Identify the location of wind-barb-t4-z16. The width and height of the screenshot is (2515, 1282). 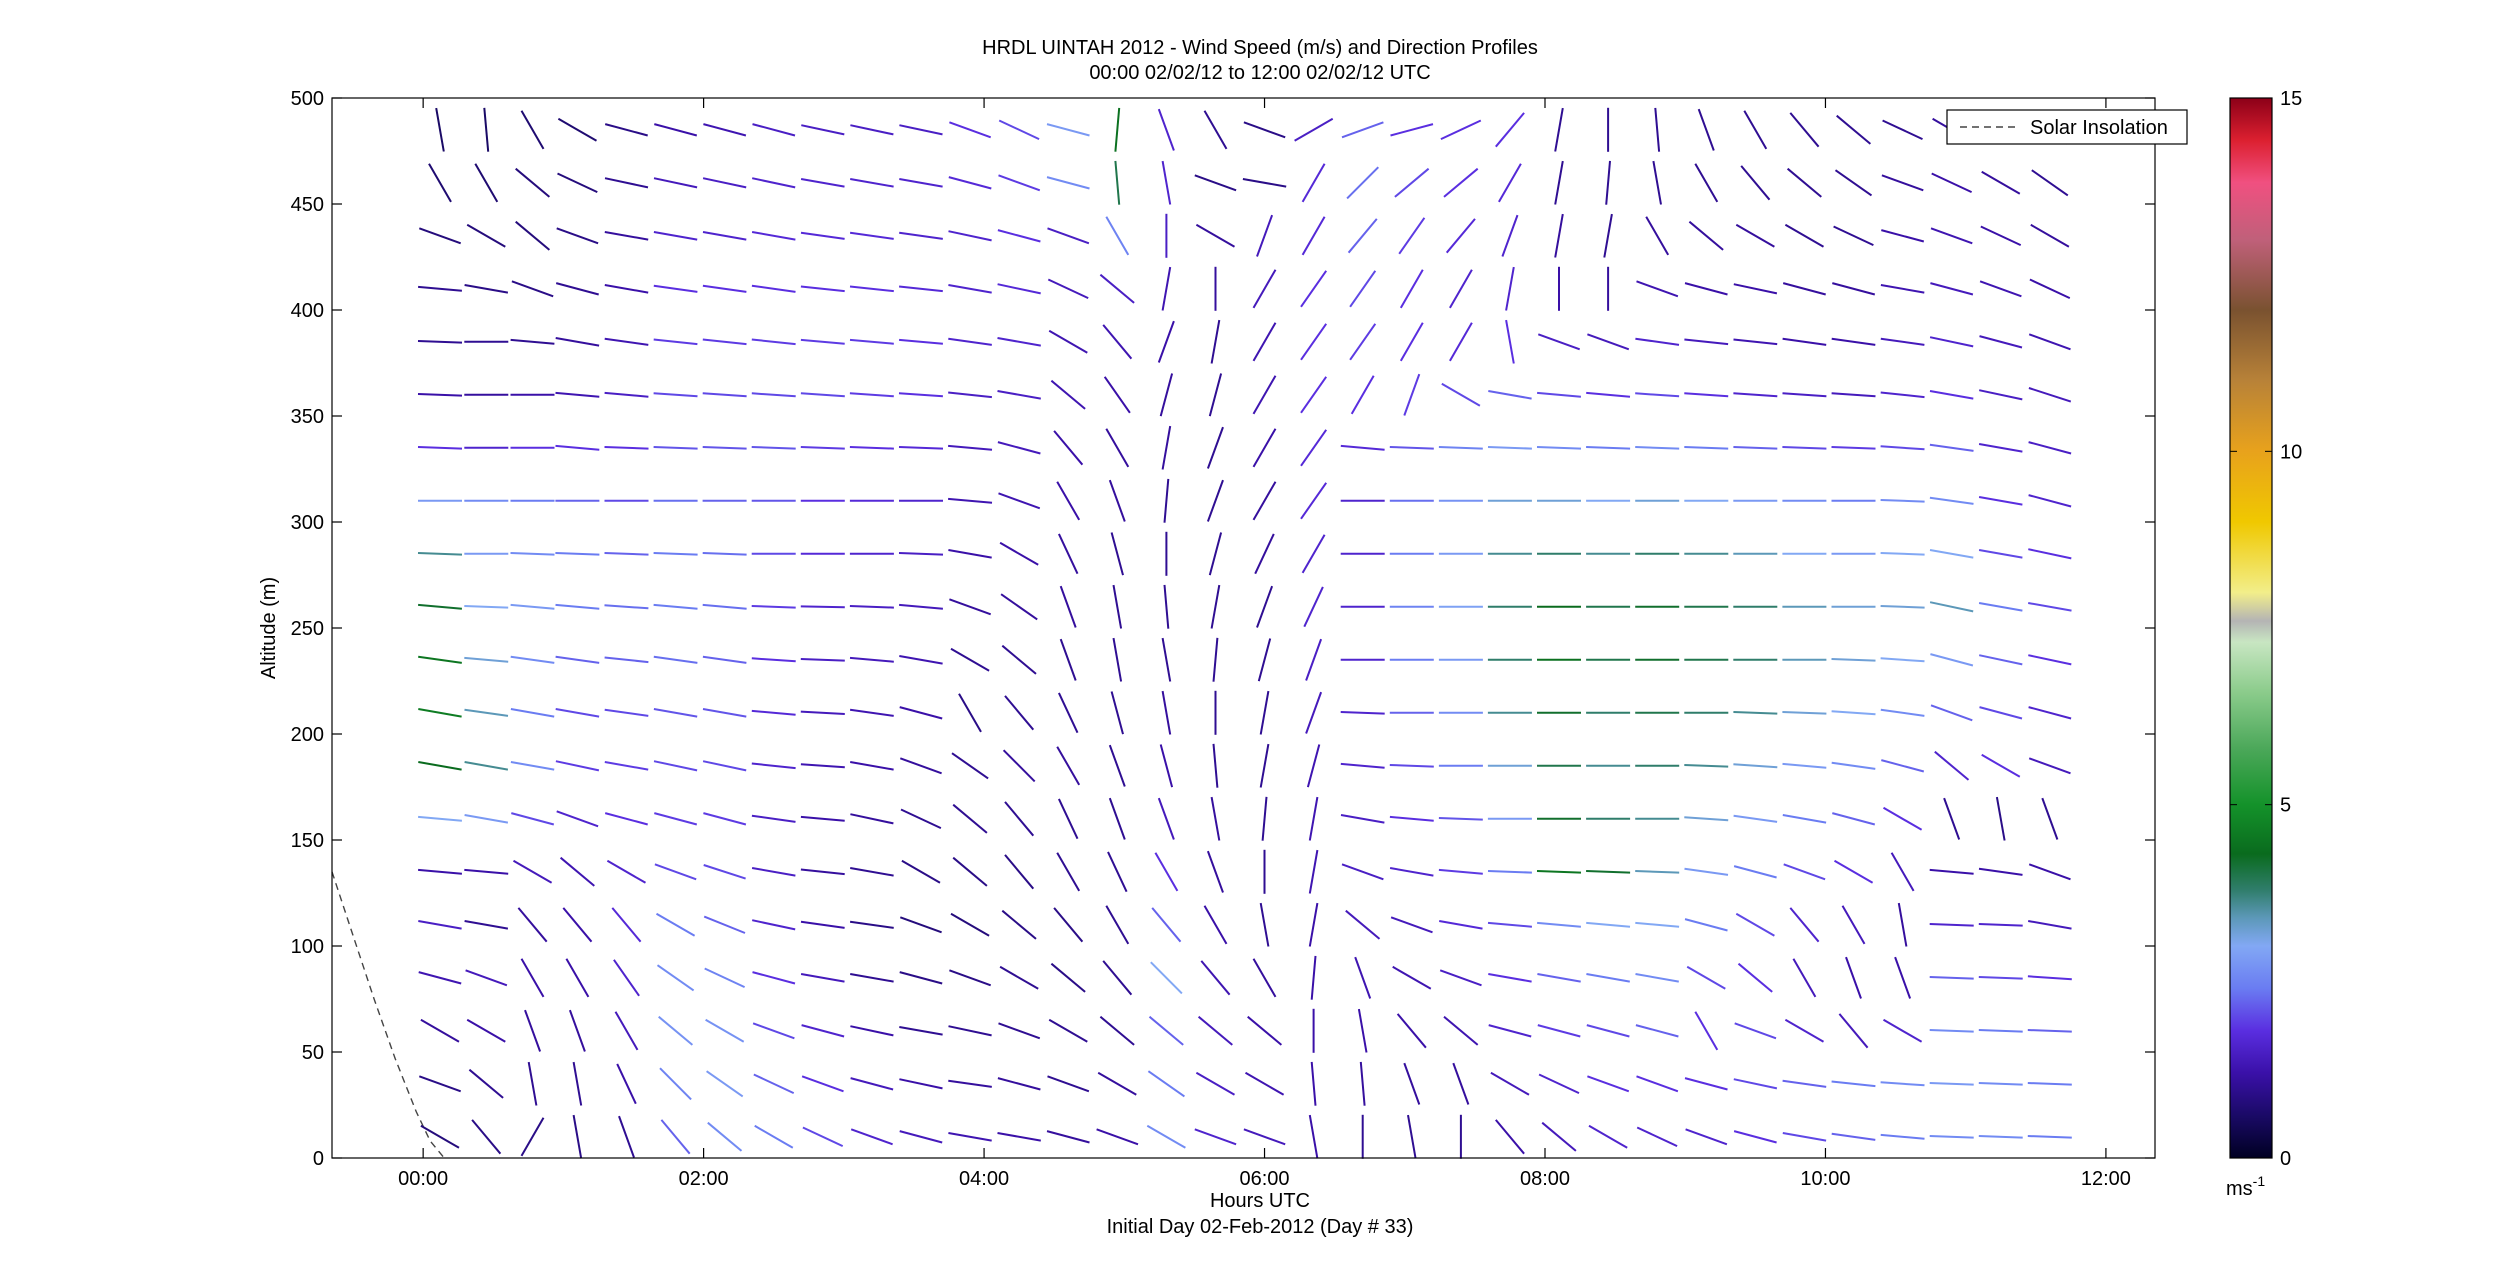
(626, 289).